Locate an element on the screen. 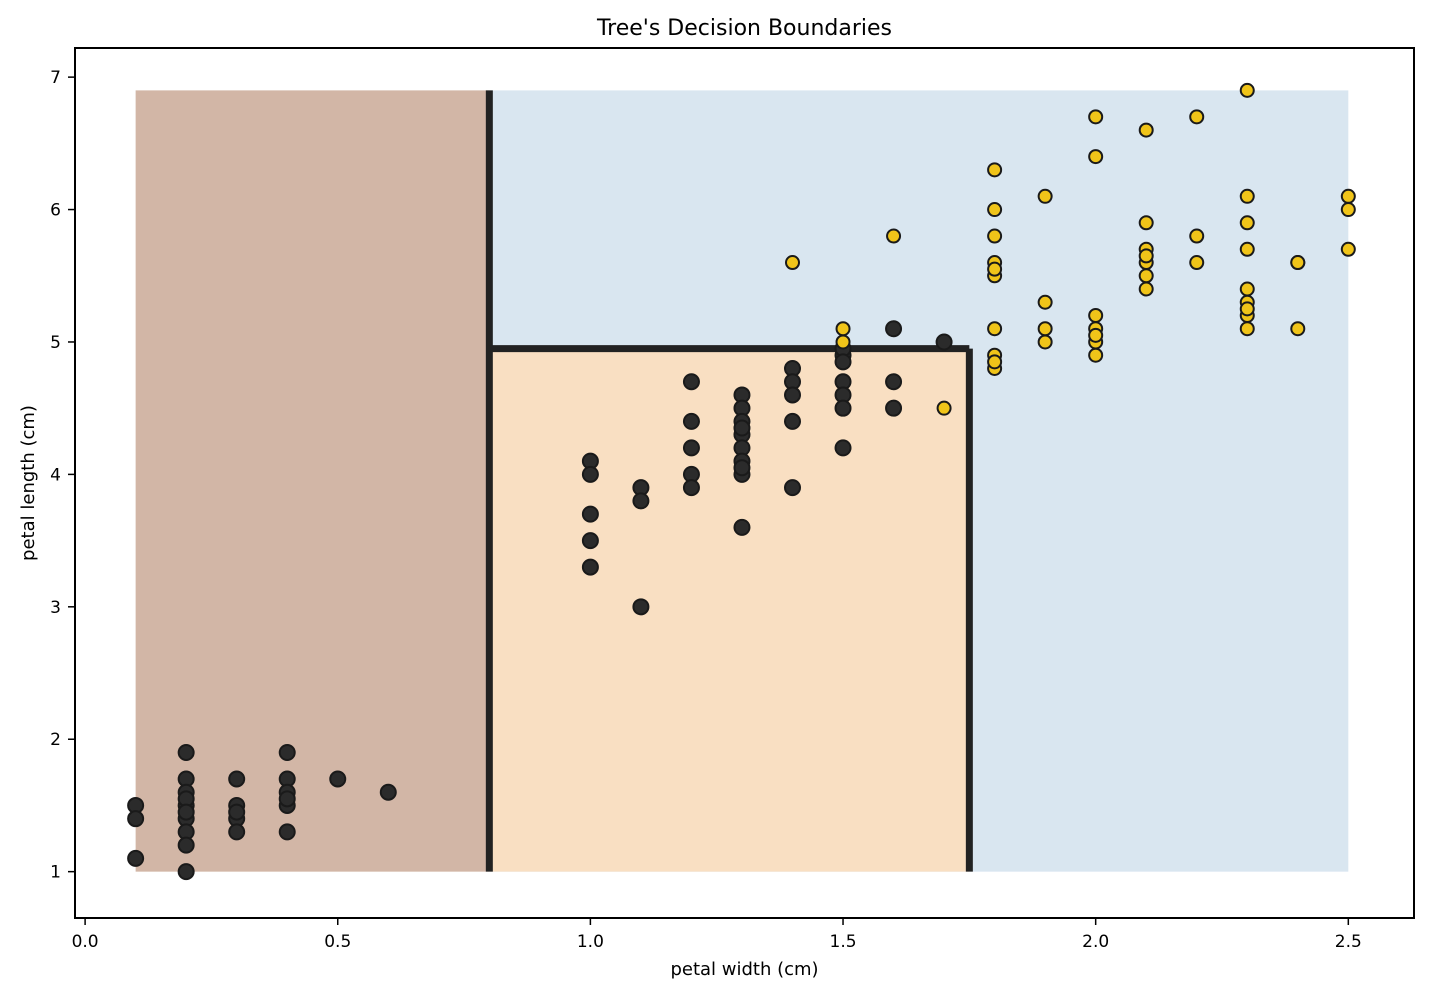  x-tick-label: 1.5 is located at coordinates (843, 942).